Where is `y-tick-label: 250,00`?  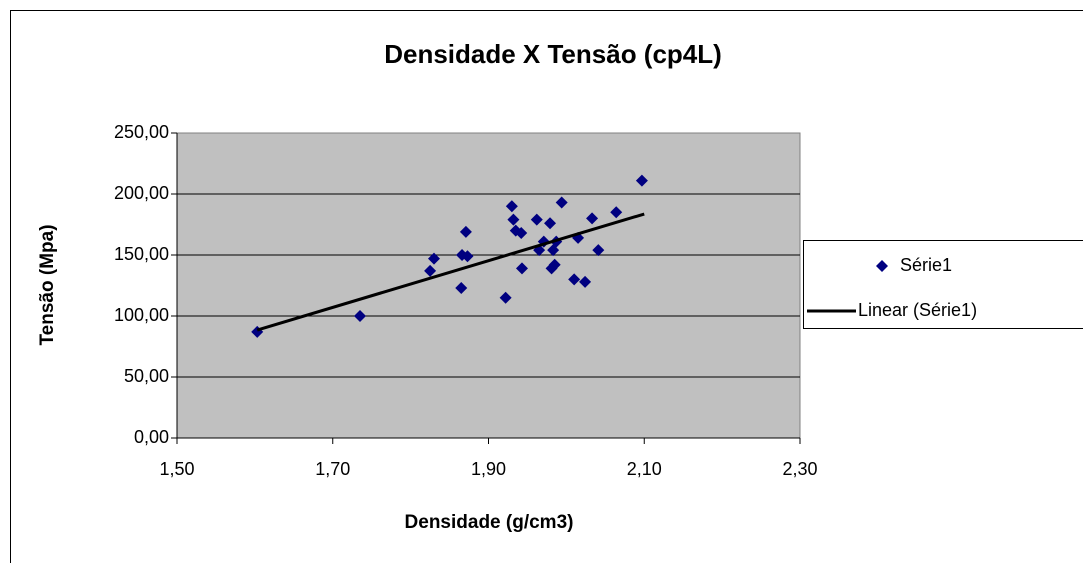
y-tick-label: 250,00 is located at coordinates (141, 132).